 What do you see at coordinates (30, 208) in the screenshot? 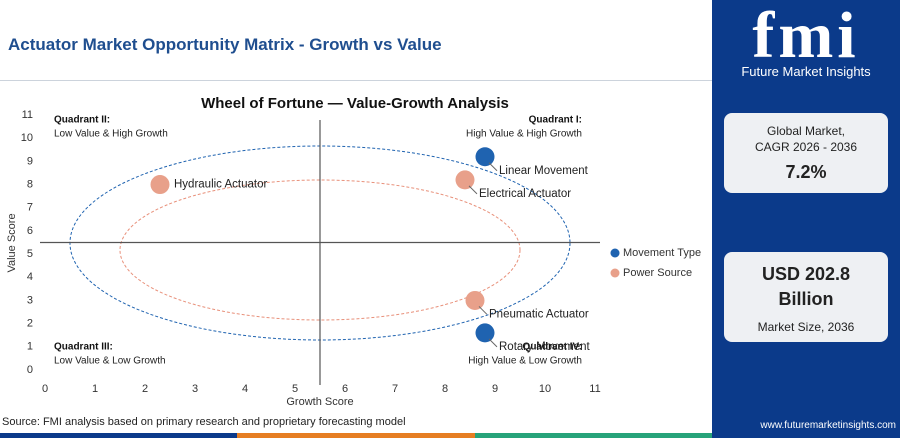
I see `y-tick-label: 7` at bounding box center [30, 208].